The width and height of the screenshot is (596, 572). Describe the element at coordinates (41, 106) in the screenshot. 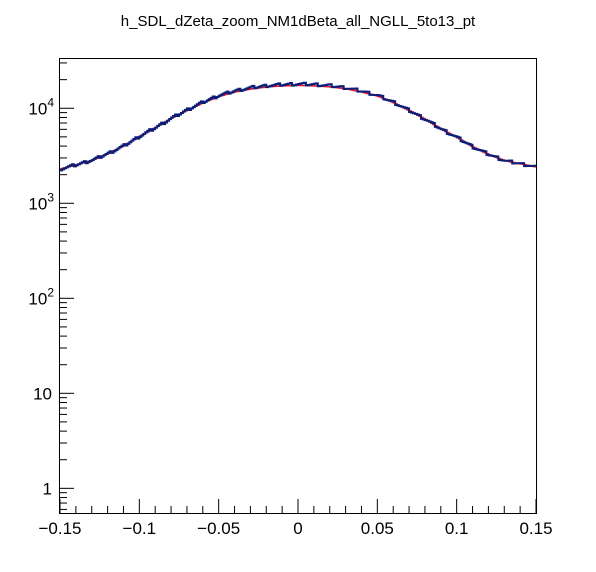

I see `y-tick-label: 10⁴` at that location.